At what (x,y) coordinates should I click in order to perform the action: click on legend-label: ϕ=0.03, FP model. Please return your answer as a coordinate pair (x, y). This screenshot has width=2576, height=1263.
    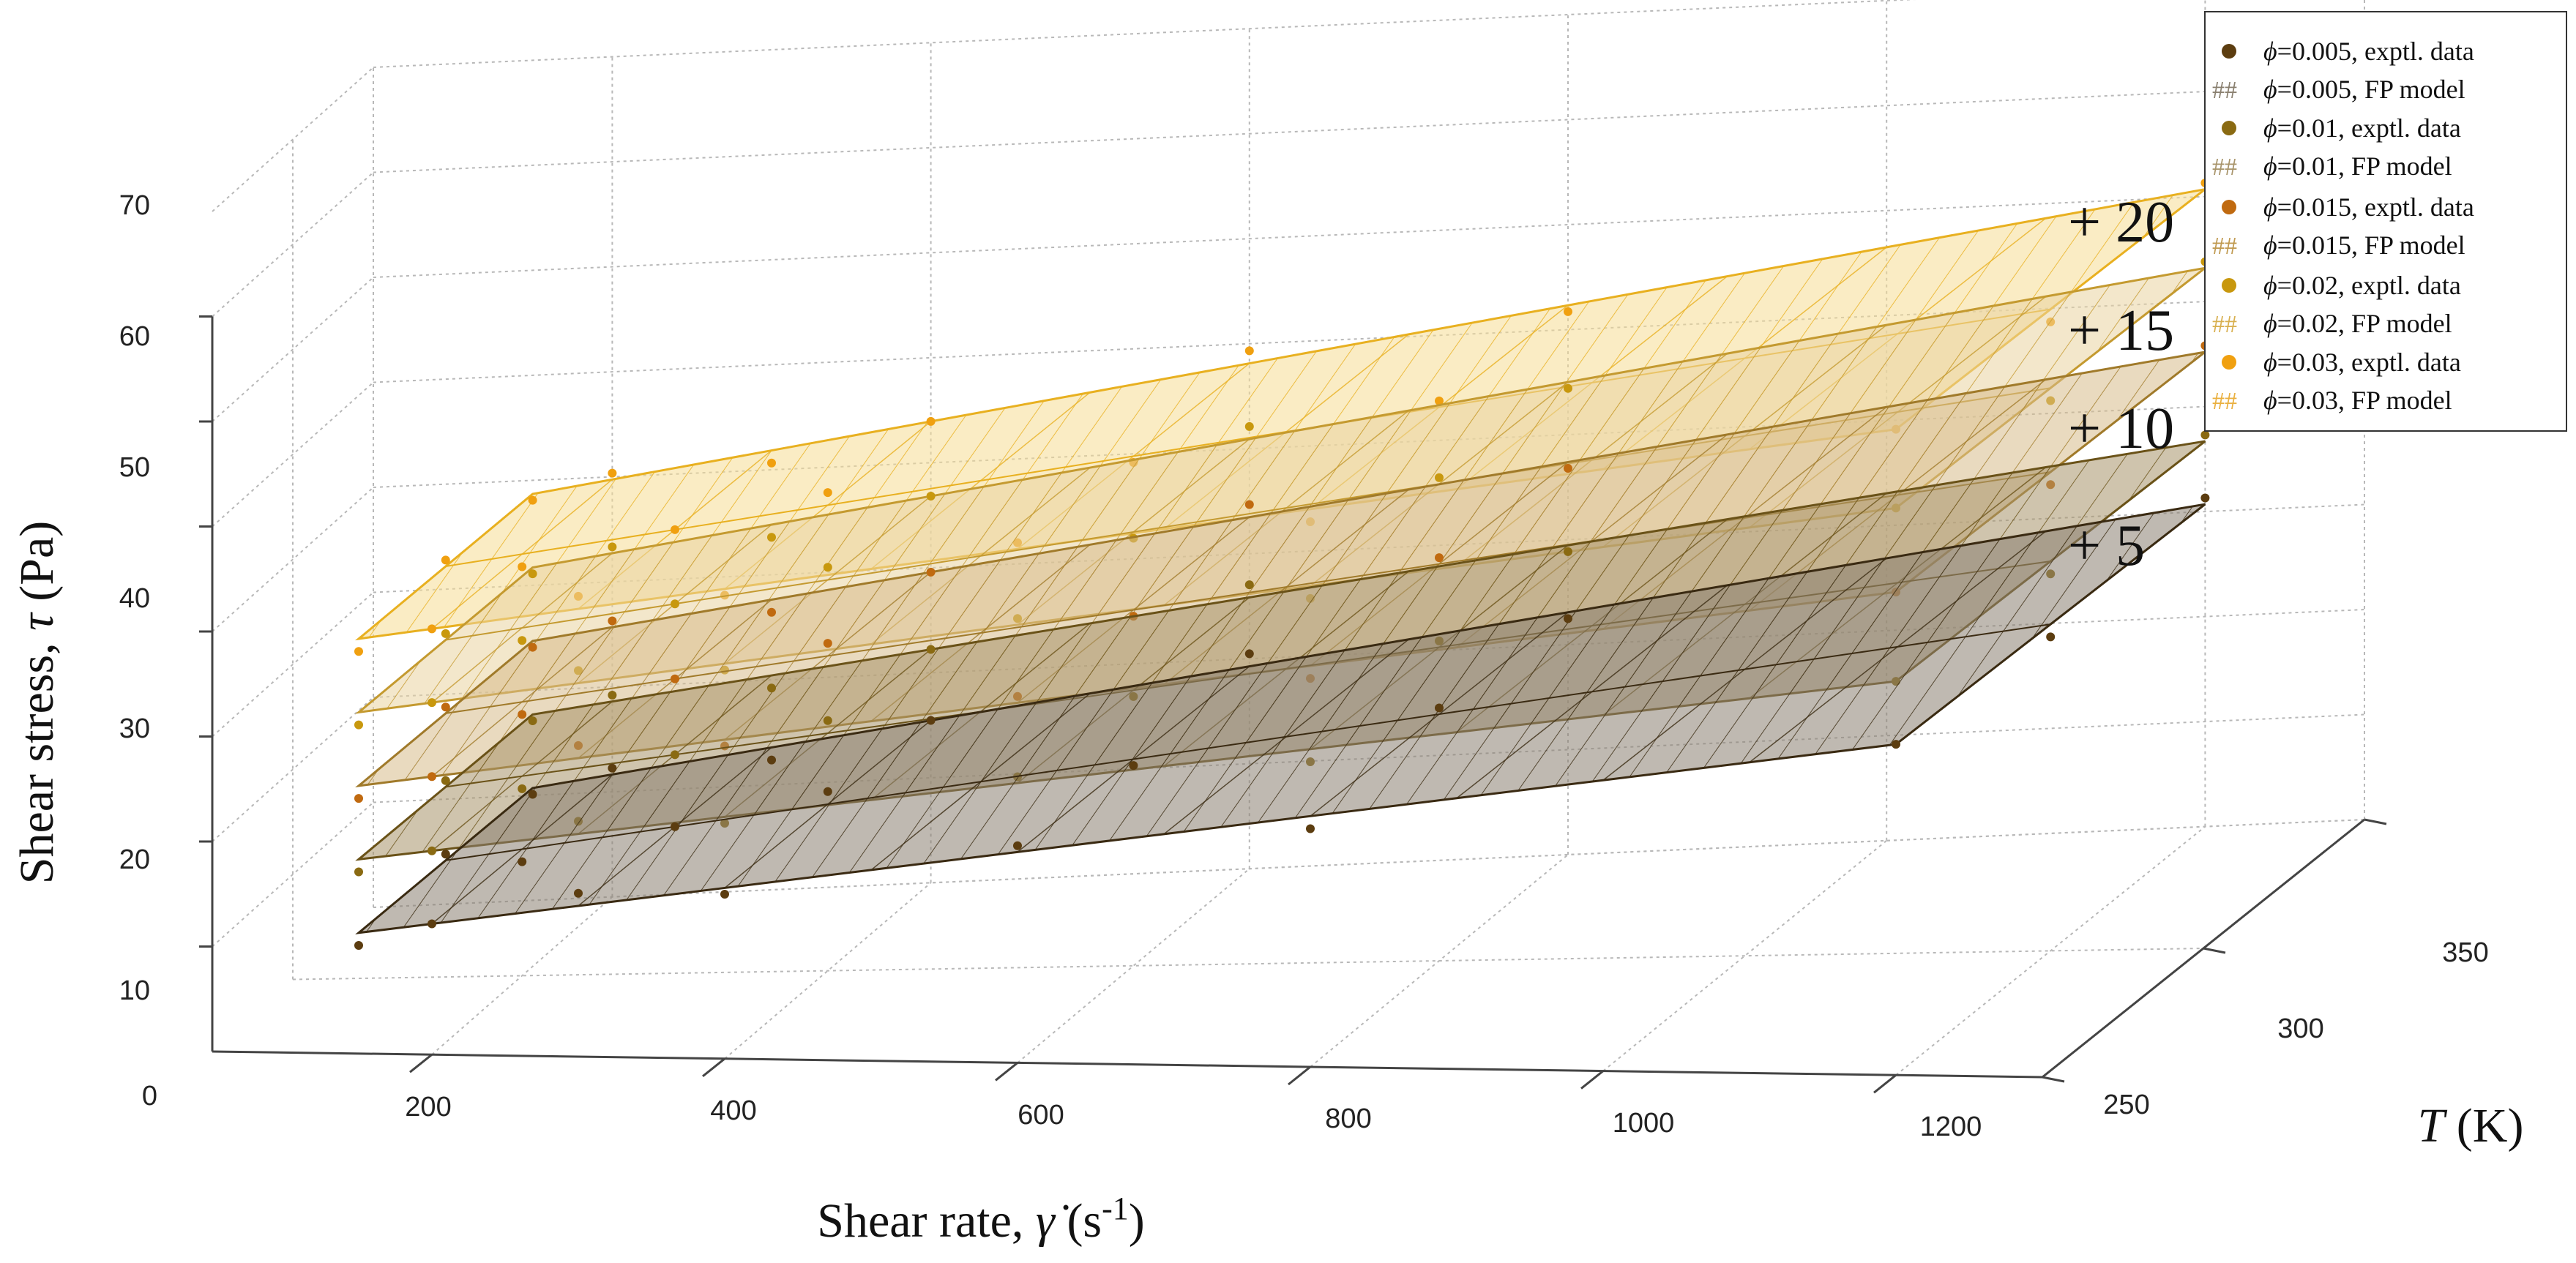
    Looking at the image, I should click on (2357, 400).